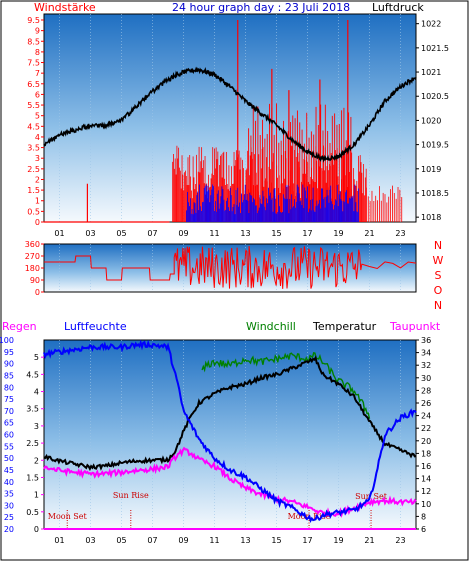 The width and height of the screenshot is (470, 562). I want to click on pressure-axis-title: Luftdruck, so click(398, 7).